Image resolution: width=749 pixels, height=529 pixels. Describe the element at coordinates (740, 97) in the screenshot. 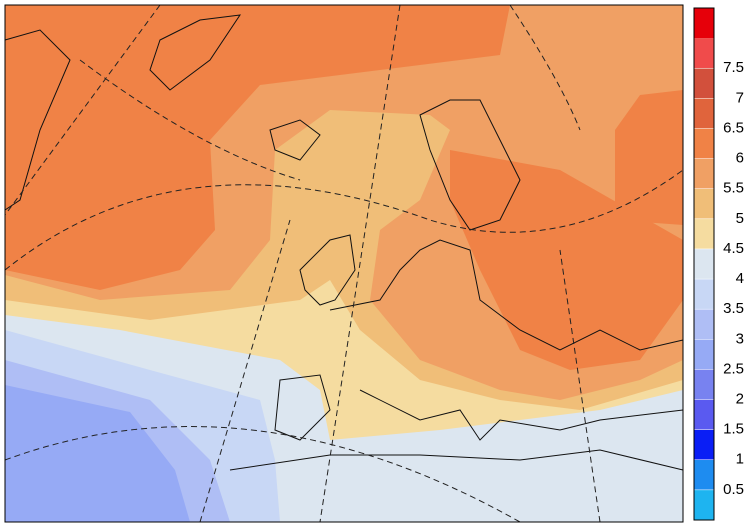

I see `colorbar-label: 7` at that location.